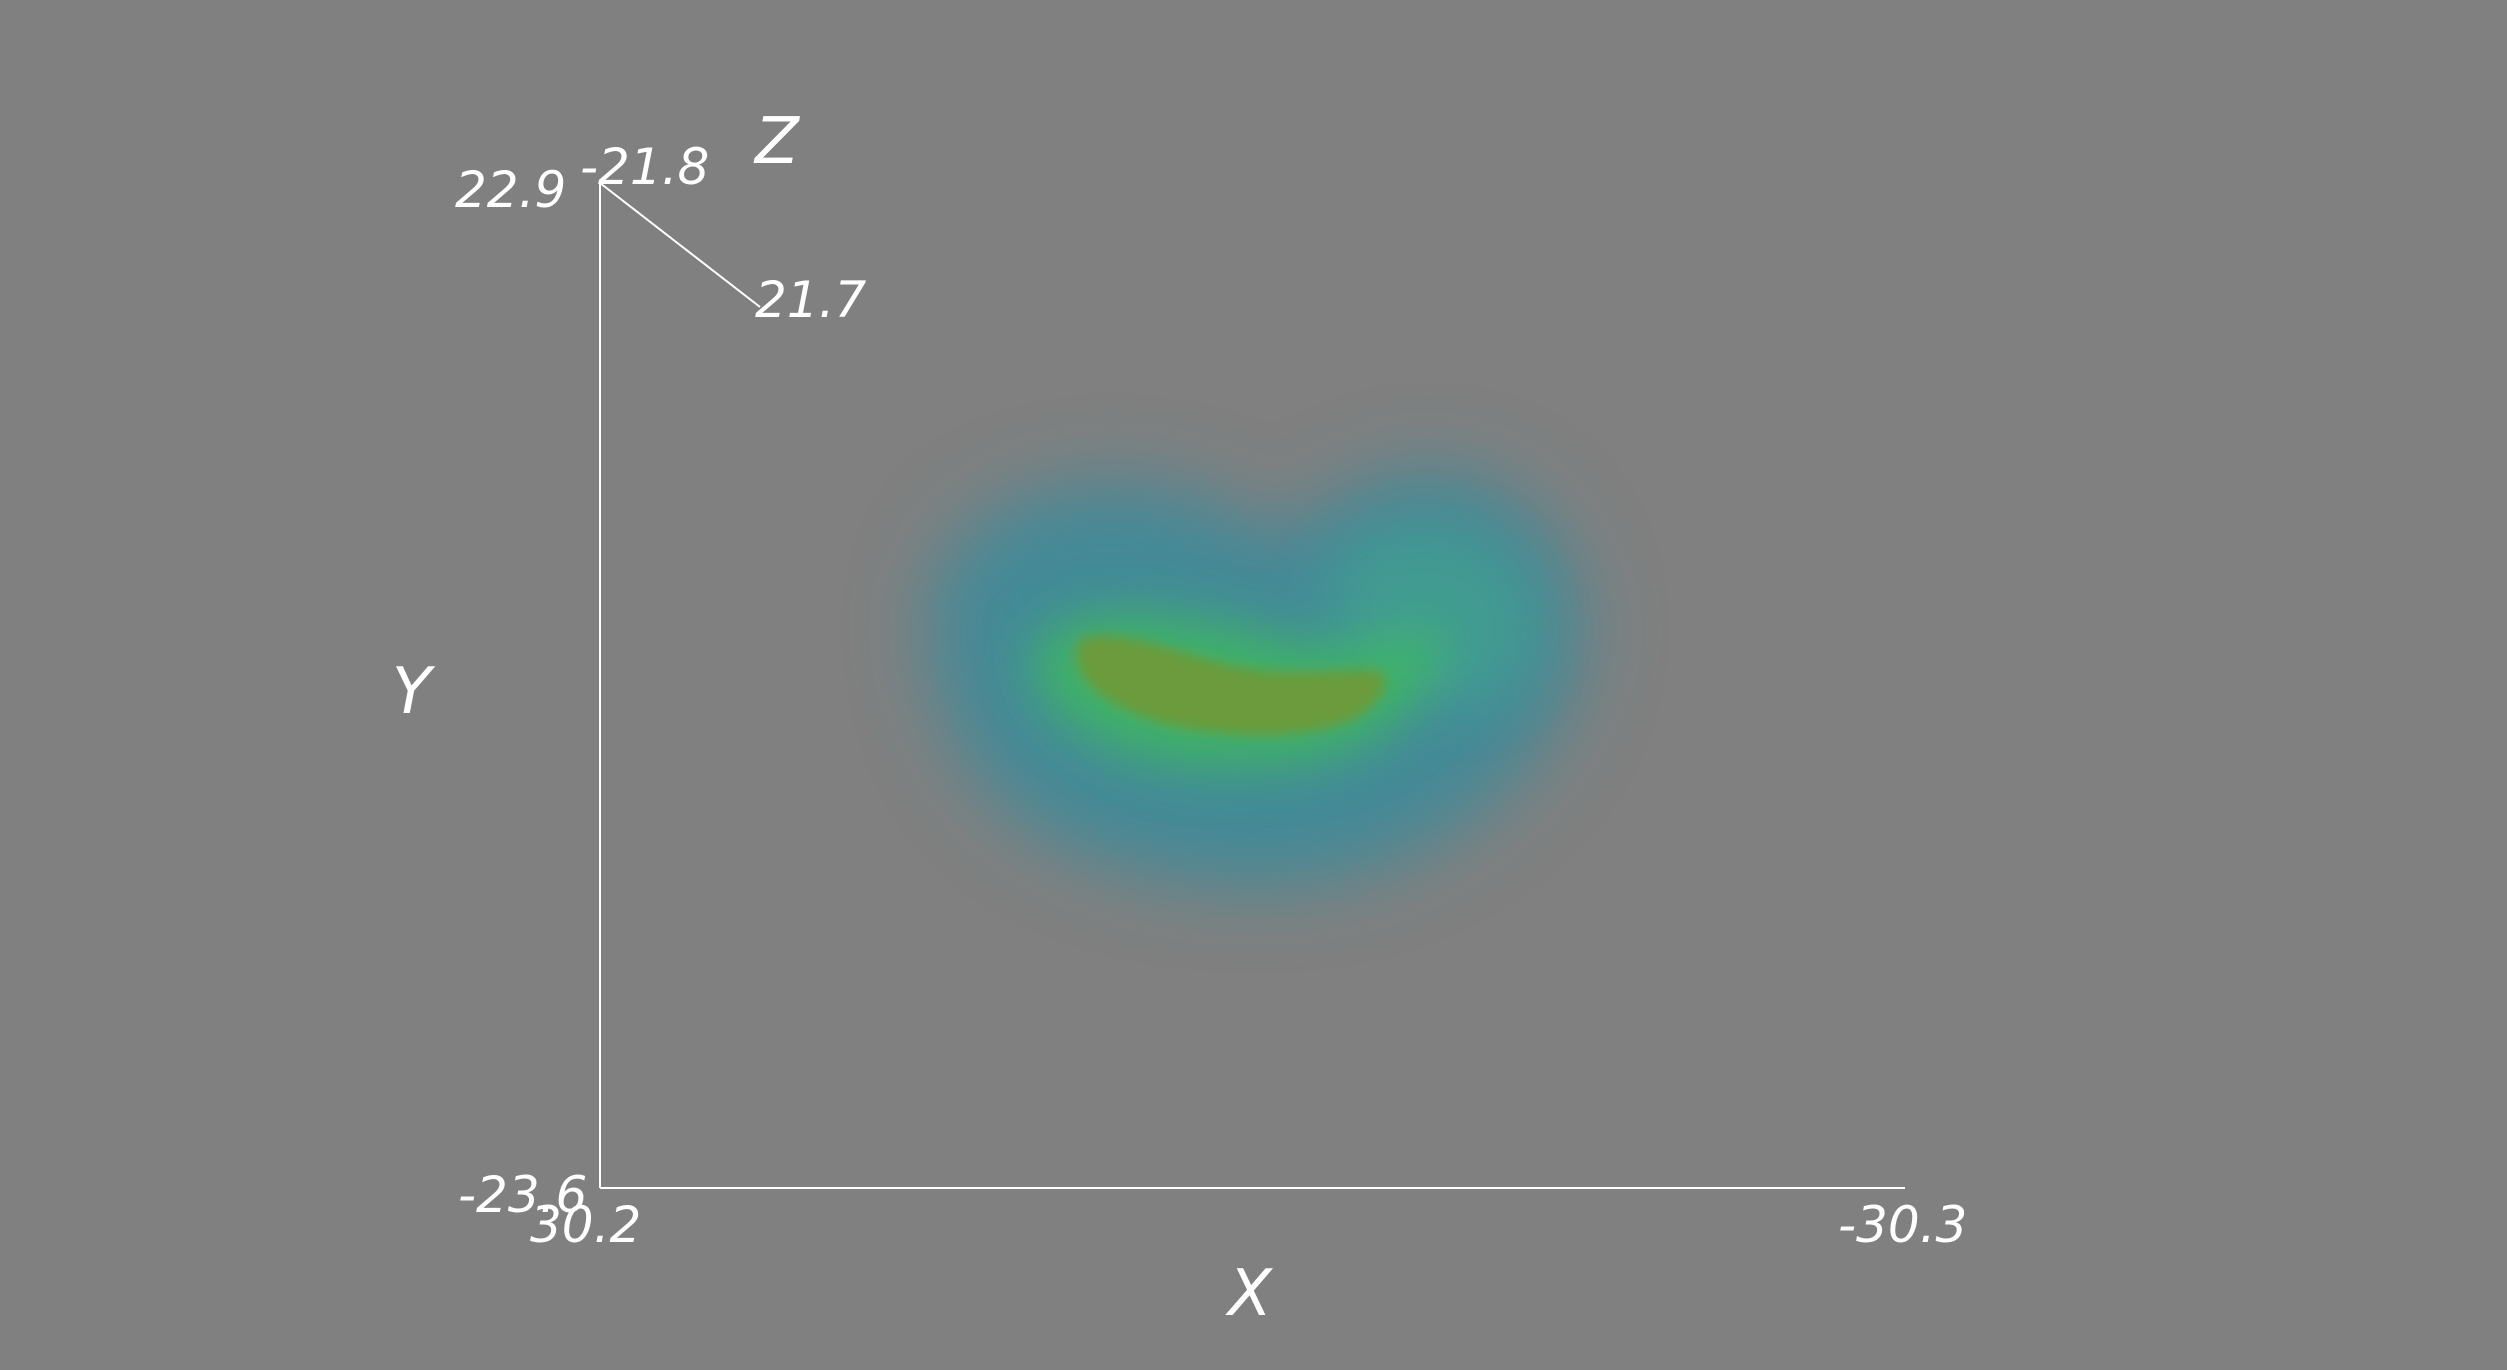  I want to click on y-axis-max-label: 22.9, so click(511, 190).